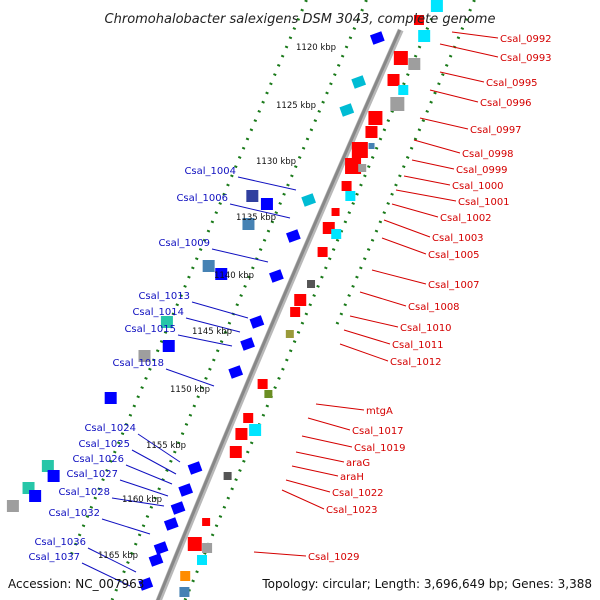  Describe the element at coordinates (212, 332) in the screenshot. I see `kbp-tick-label: 1145 kbp` at that location.